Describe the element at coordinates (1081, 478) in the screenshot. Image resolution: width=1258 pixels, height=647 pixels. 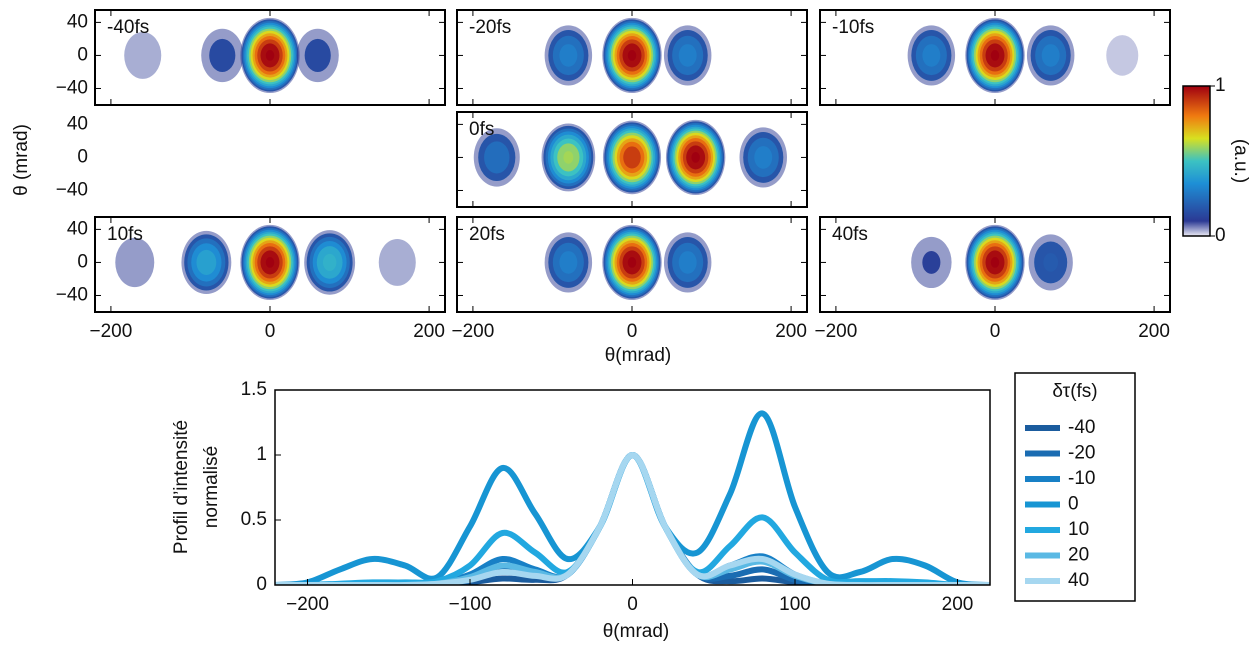
I see `legend-label: -10` at that location.